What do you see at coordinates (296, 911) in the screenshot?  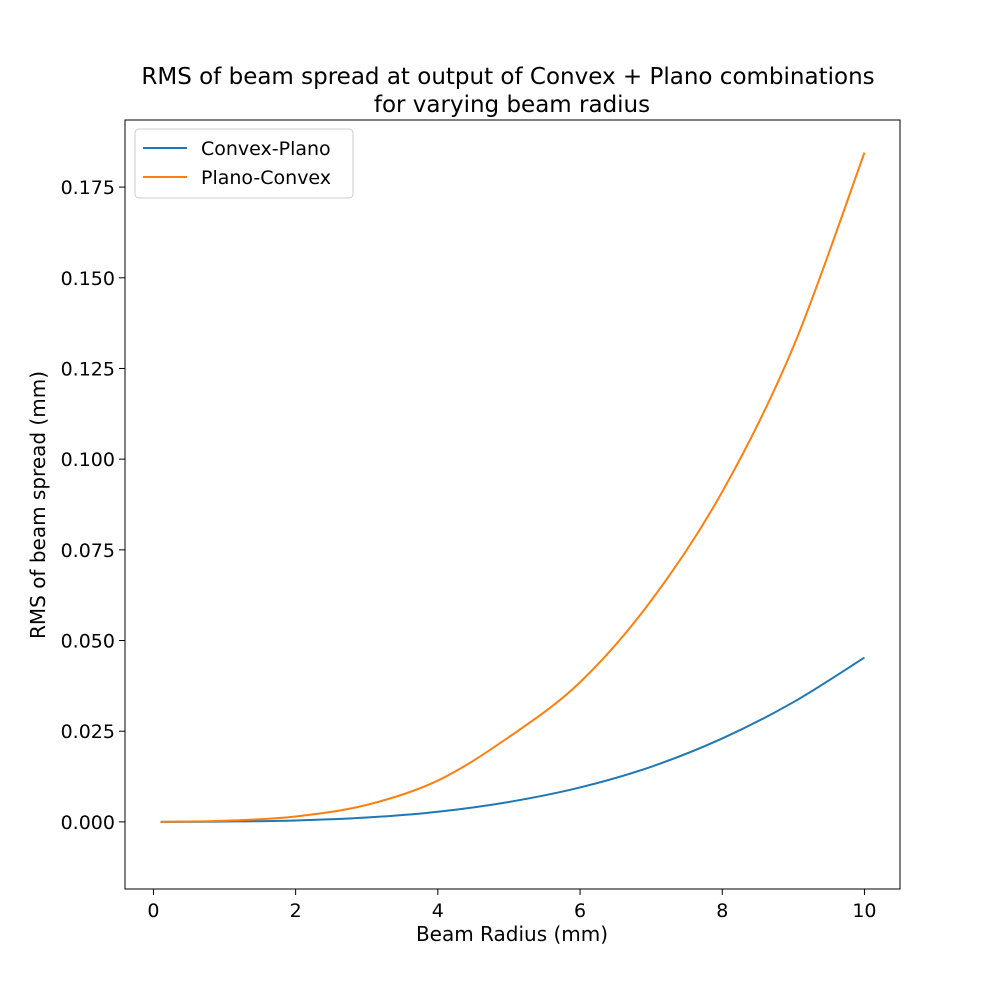 I see `x-tick-label: 2` at bounding box center [296, 911].